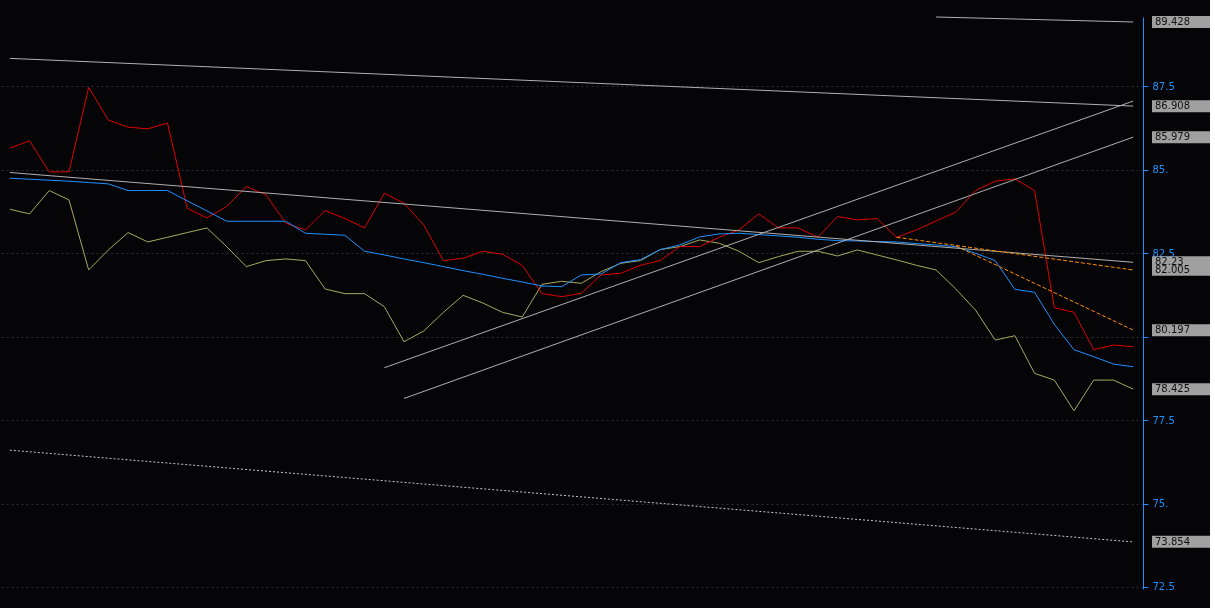 The width and height of the screenshot is (1215, 610). I want to click on text: 86.908, so click(1172, 106).